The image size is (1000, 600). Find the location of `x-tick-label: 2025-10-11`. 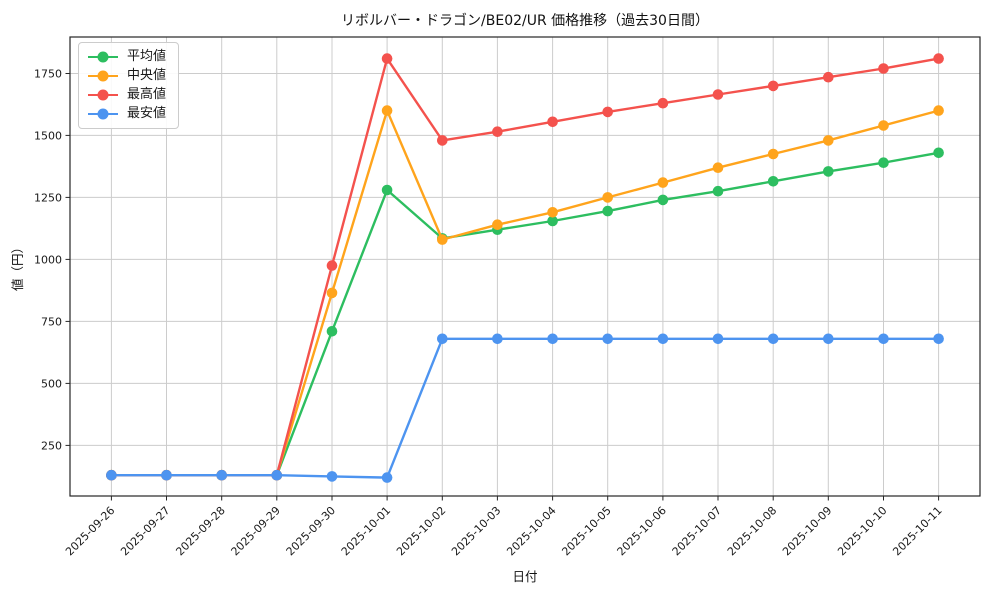

x-tick-label: 2025-10-11 is located at coordinates (917, 531).